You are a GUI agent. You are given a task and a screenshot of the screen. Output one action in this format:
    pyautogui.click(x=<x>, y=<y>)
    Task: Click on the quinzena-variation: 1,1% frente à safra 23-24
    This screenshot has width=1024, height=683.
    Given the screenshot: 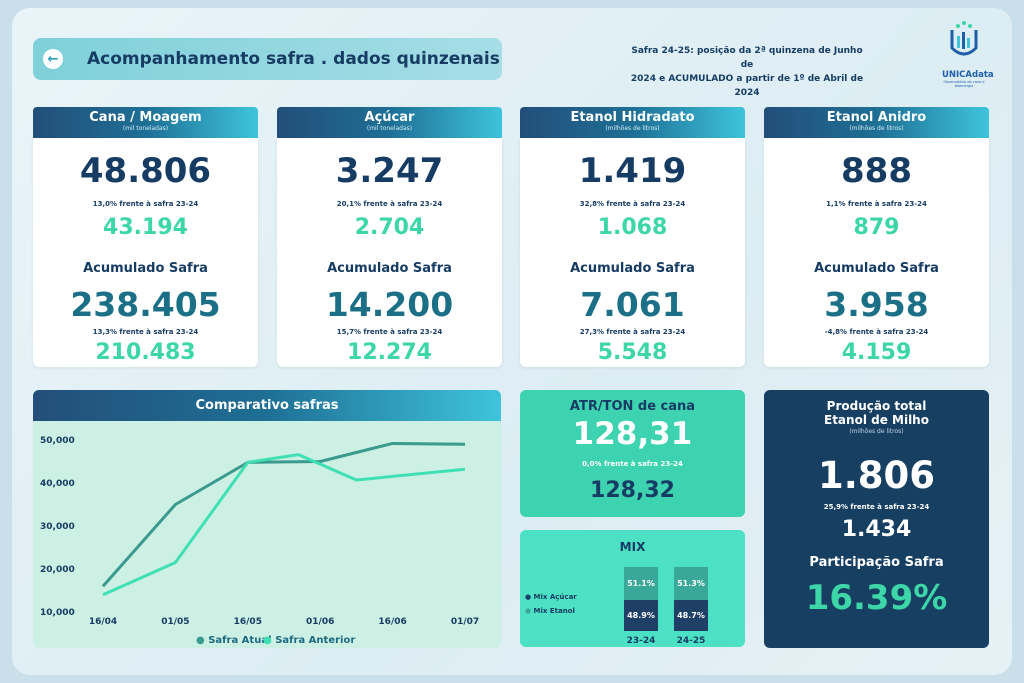 What is the action you would take?
    pyautogui.click(x=876, y=204)
    